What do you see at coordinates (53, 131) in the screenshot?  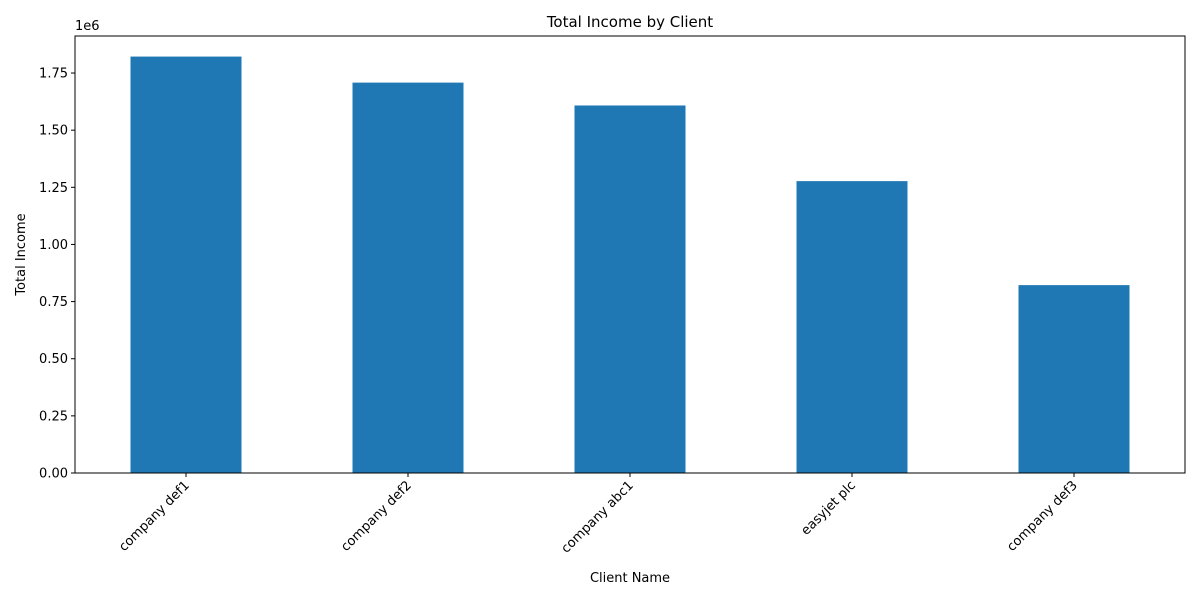 I see `y-tick-label-6: 1.50` at bounding box center [53, 131].